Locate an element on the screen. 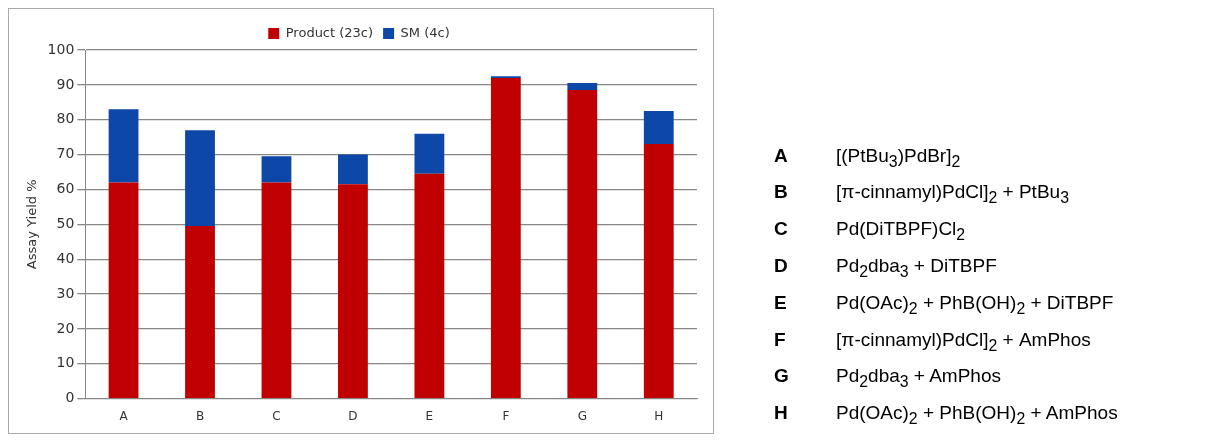 This screenshot has width=1225, height=440. category-label: F is located at coordinates (780, 339).